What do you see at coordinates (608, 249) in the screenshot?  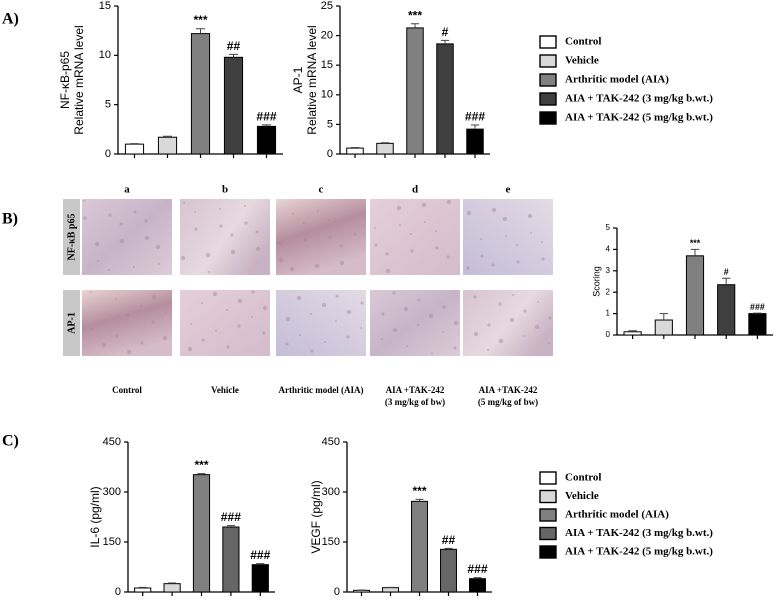 I see `y-tick-label: 4` at bounding box center [608, 249].